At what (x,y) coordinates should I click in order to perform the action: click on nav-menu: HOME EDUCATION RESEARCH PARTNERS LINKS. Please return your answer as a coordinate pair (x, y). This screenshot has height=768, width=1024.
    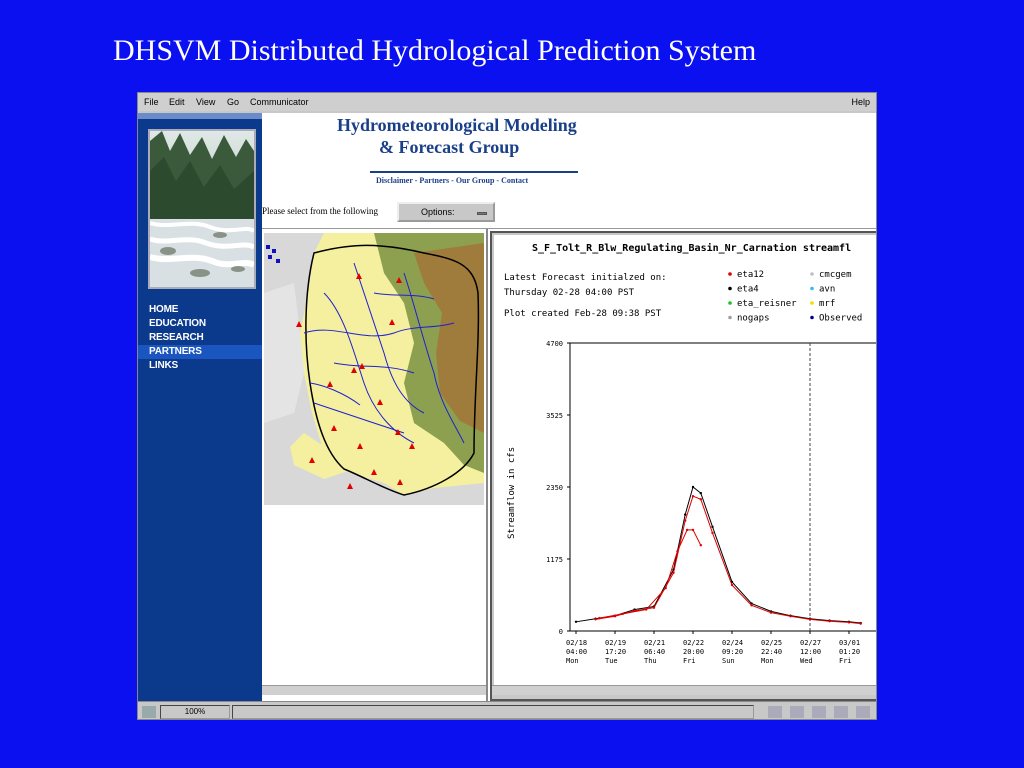
    Looking at the image, I should click on (200, 338).